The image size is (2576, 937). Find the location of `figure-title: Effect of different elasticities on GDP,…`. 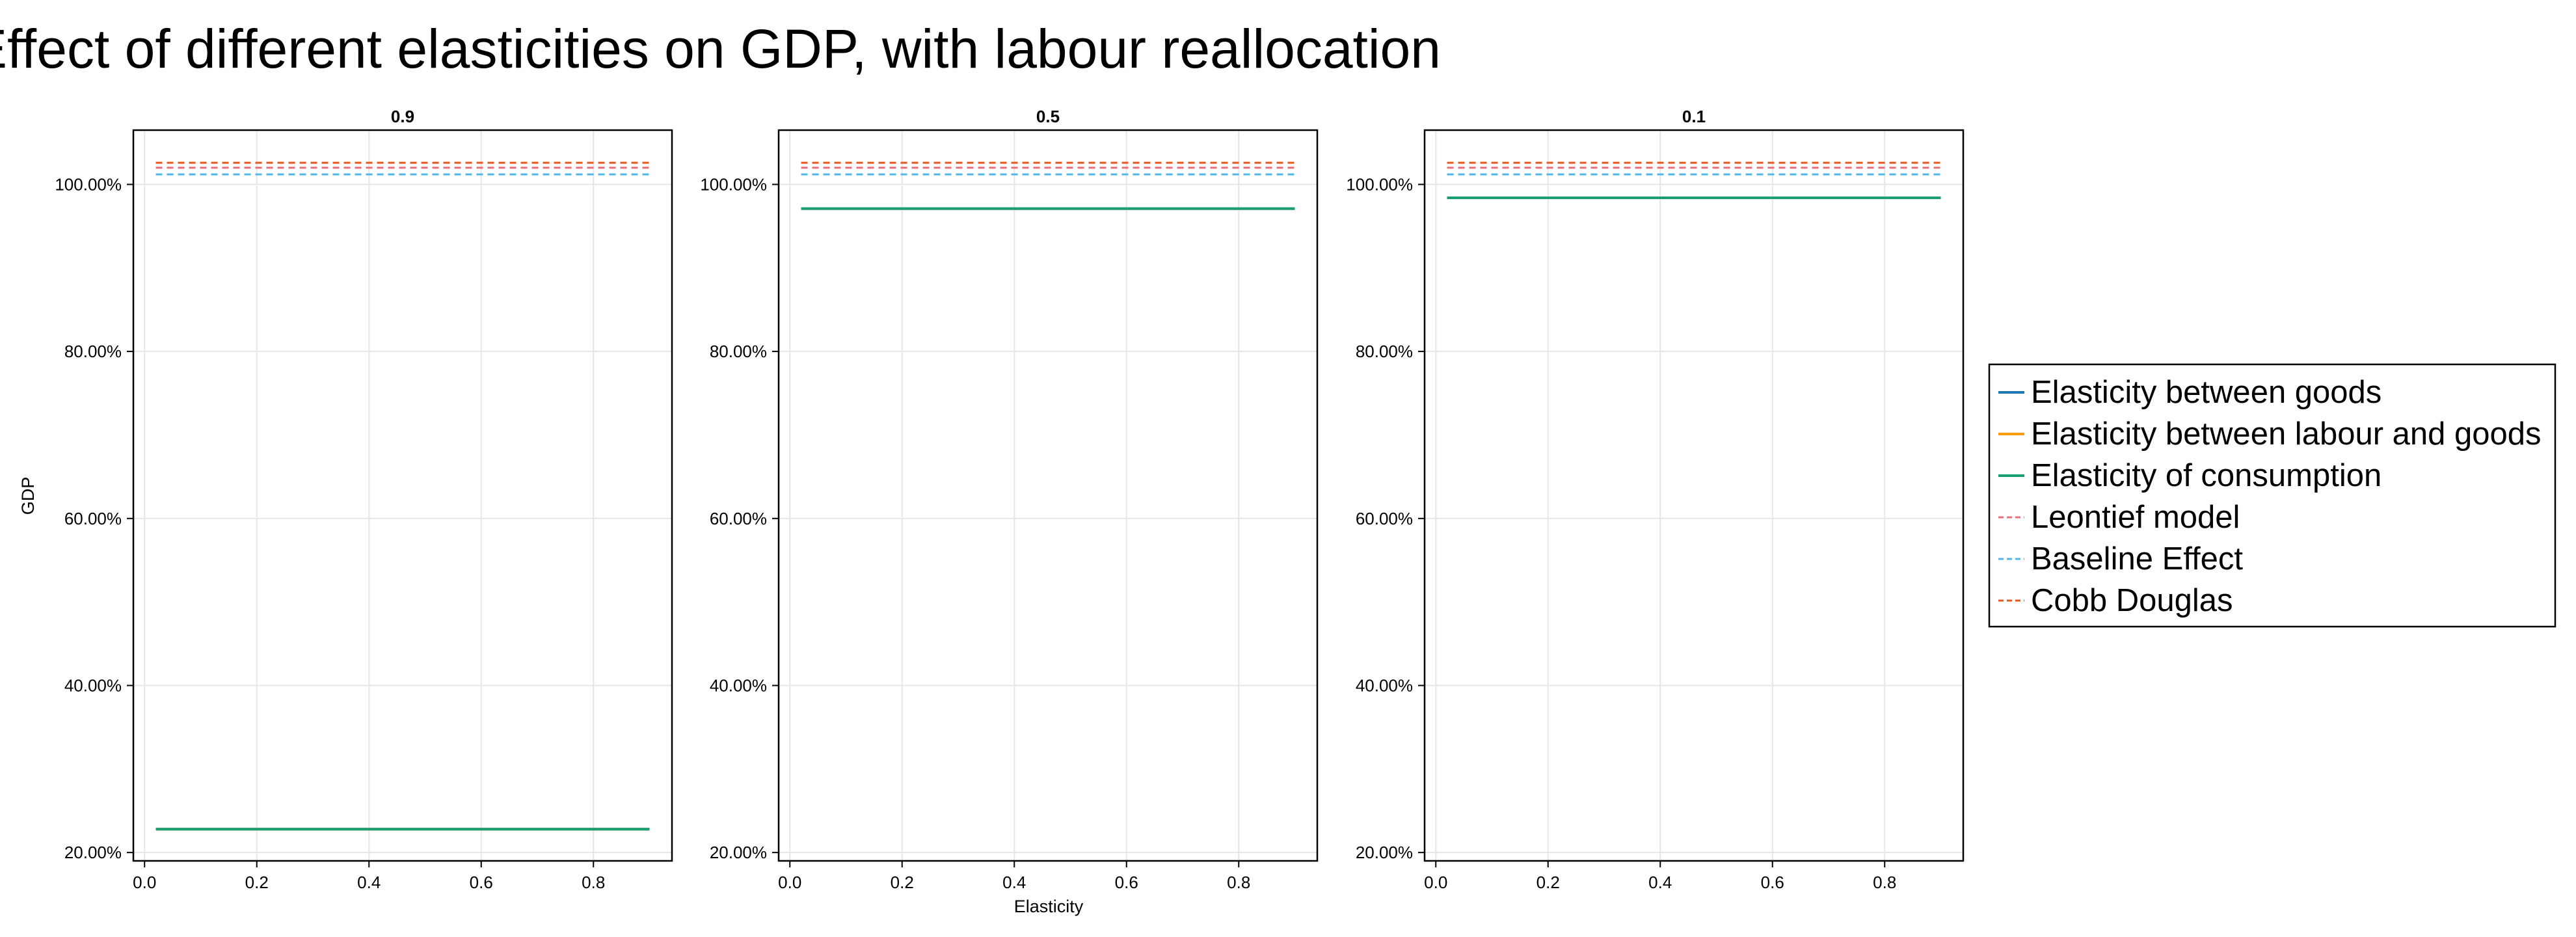

figure-title: Effect of different elasticities on GDP,… is located at coordinates (720, 49).